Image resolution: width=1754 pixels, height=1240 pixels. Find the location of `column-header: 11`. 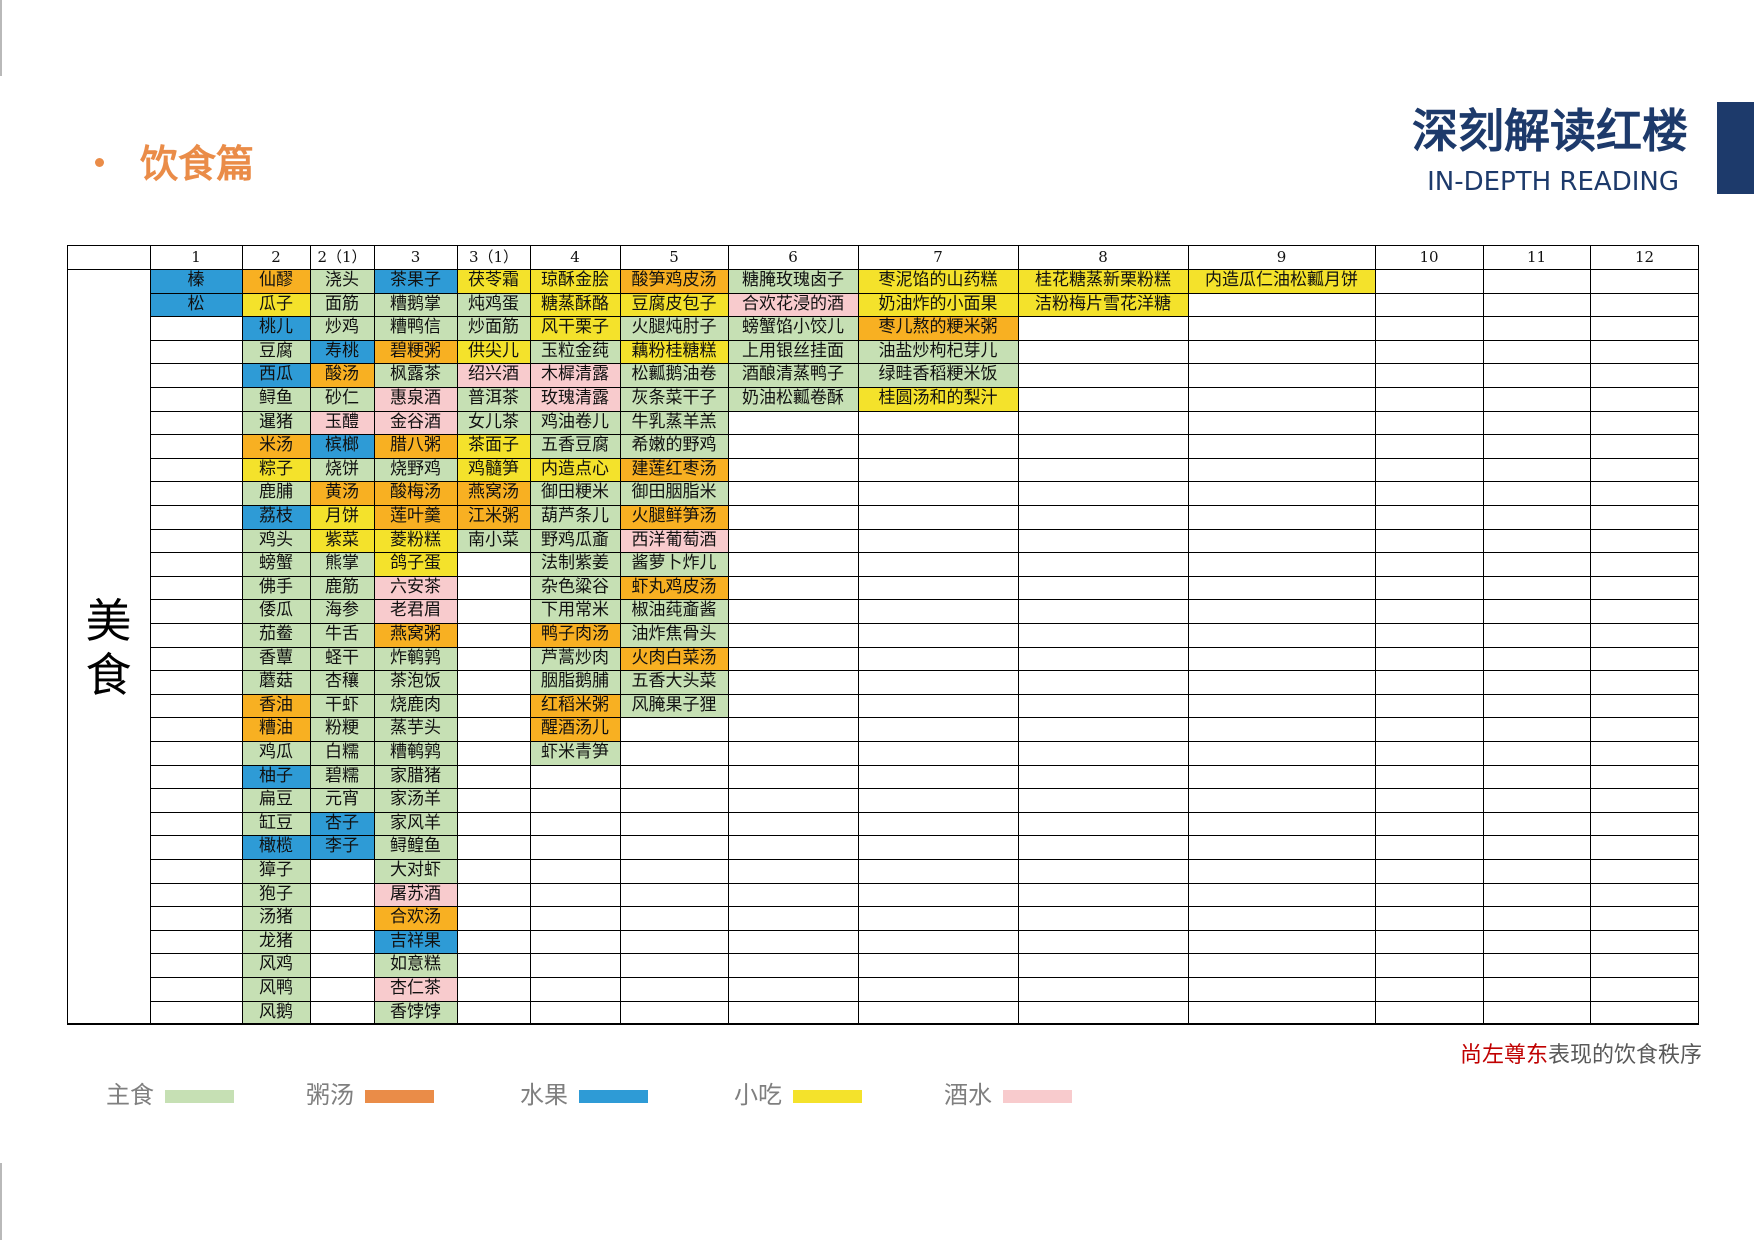

column-header: 11 is located at coordinates (1536, 257).